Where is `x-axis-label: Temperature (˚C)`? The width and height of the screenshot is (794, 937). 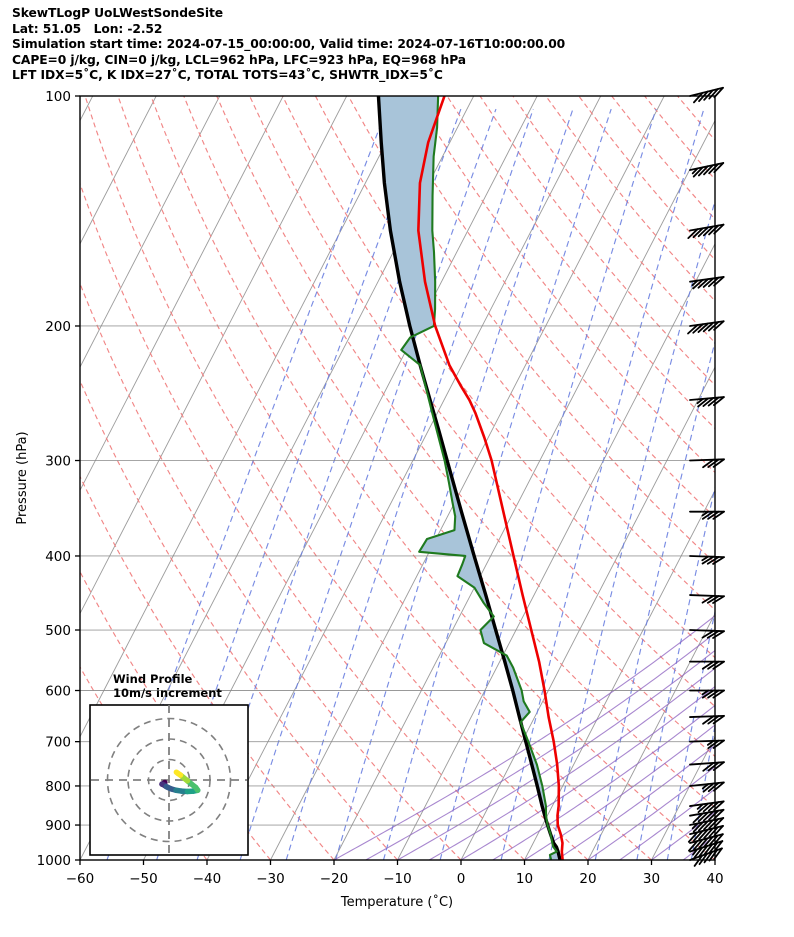 x-axis-label: Temperature (˚C) is located at coordinates (396, 902).